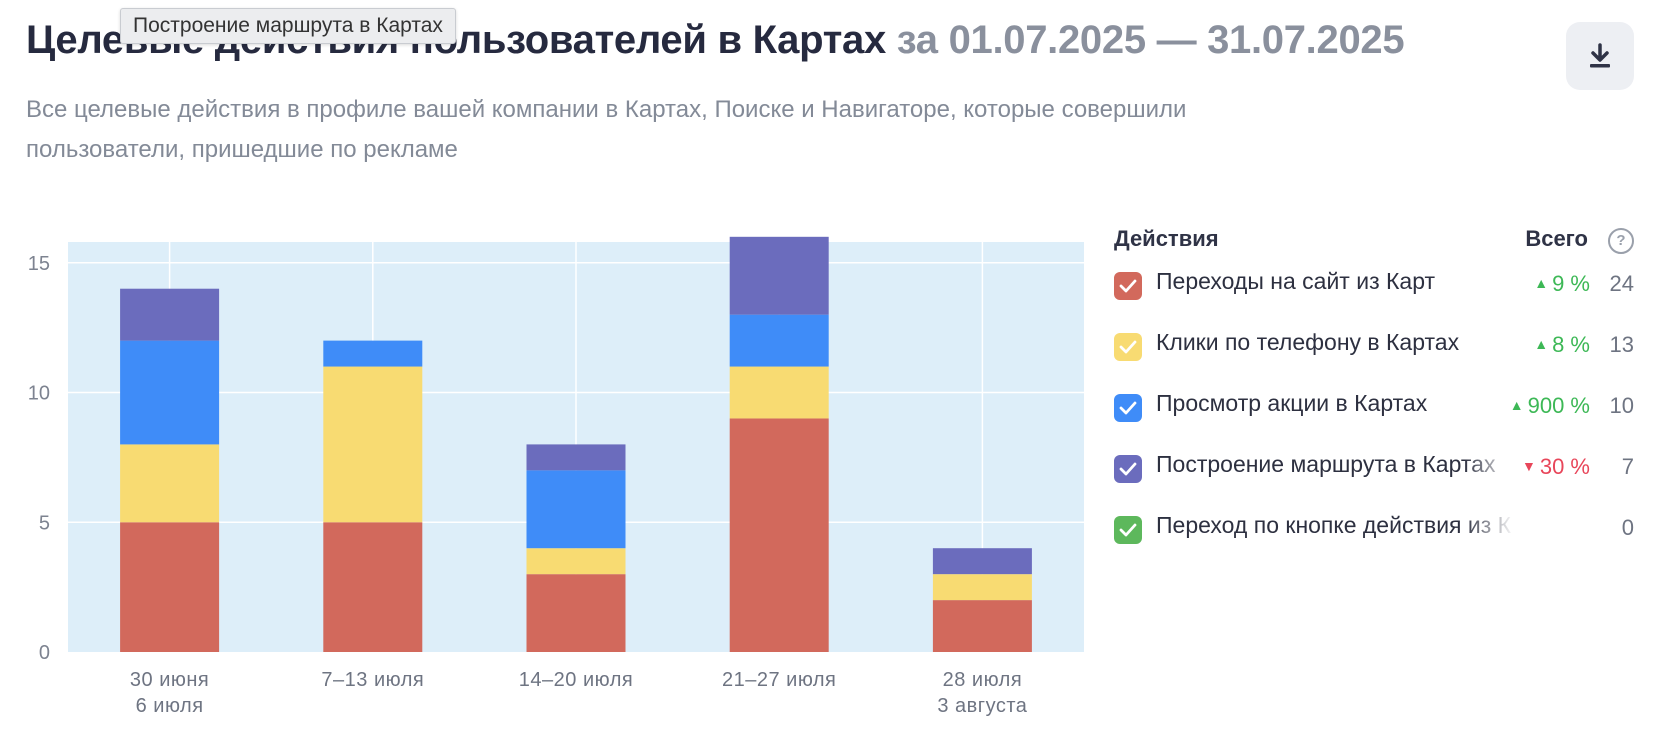 The width and height of the screenshot is (1654, 738). Describe the element at coordinates (372, 680) in the screenshot. I see `x-tick-label: 7–13 июля` at that location.